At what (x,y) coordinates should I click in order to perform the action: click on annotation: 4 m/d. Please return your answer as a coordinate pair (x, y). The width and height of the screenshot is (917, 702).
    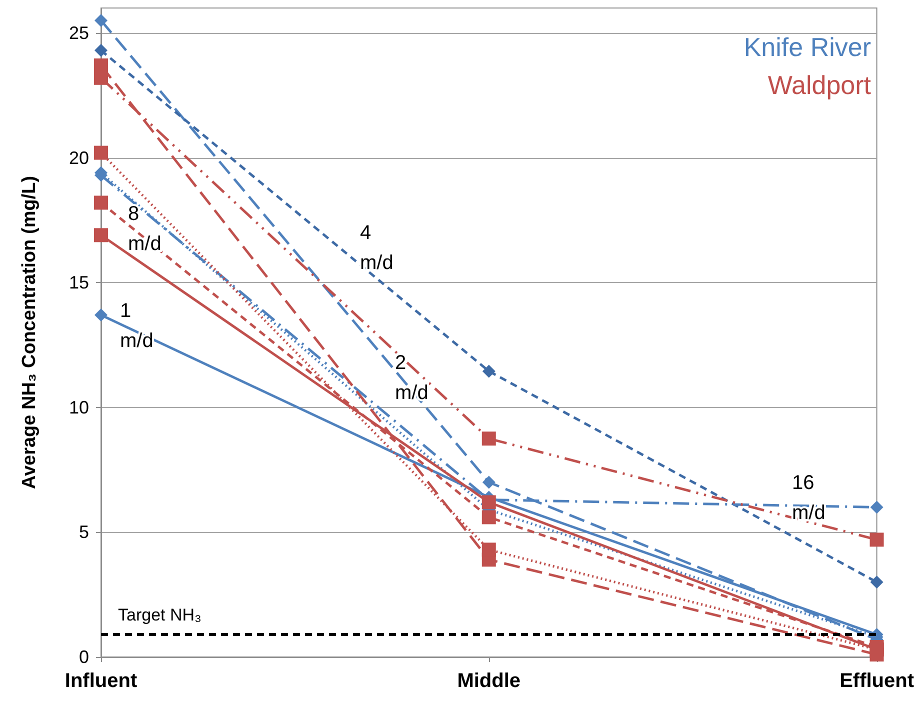
    Looking at the image, I should click on (377, 248).